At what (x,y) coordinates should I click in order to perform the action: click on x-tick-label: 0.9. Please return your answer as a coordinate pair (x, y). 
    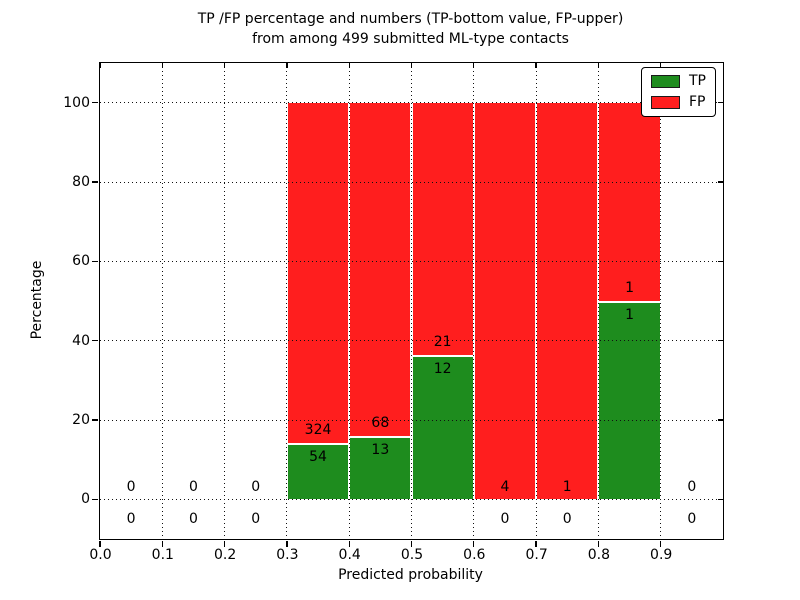
    Looking at the image, I should click on (661, 555).